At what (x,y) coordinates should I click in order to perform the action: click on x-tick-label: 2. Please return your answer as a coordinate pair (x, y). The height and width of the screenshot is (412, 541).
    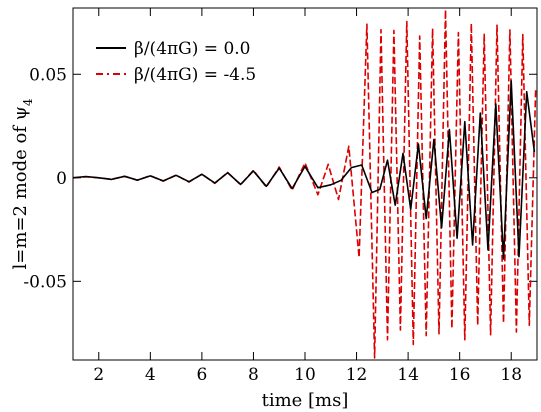
    Looking at the image, I should click on (98, 375).